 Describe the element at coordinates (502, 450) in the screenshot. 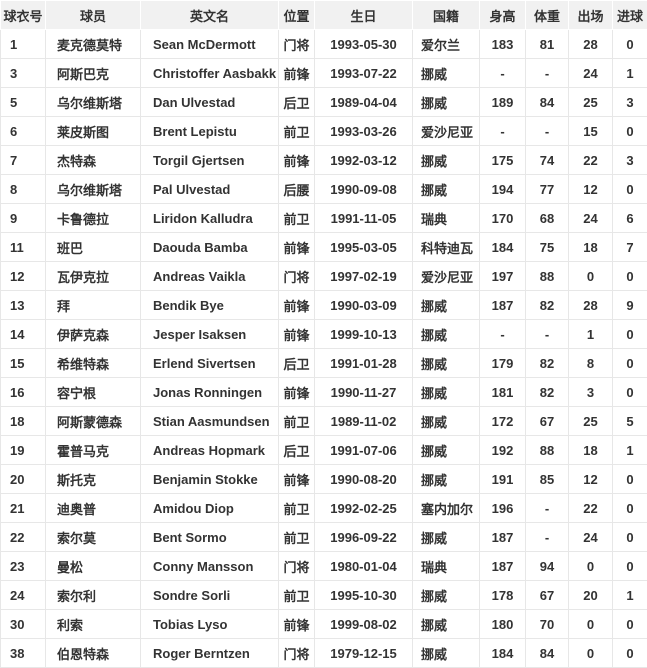

I see `cell-height: 192` at that location.